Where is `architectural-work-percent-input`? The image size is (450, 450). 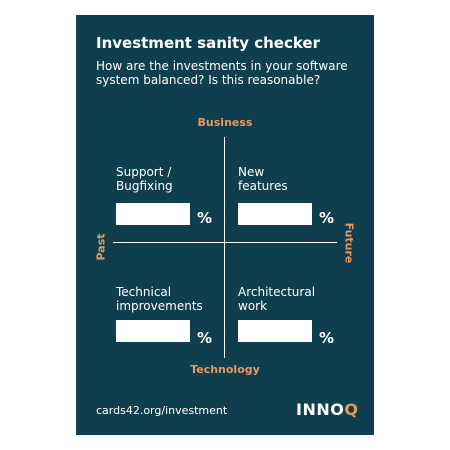
architectural-work-percent-input is located at coordinates (275, 331).